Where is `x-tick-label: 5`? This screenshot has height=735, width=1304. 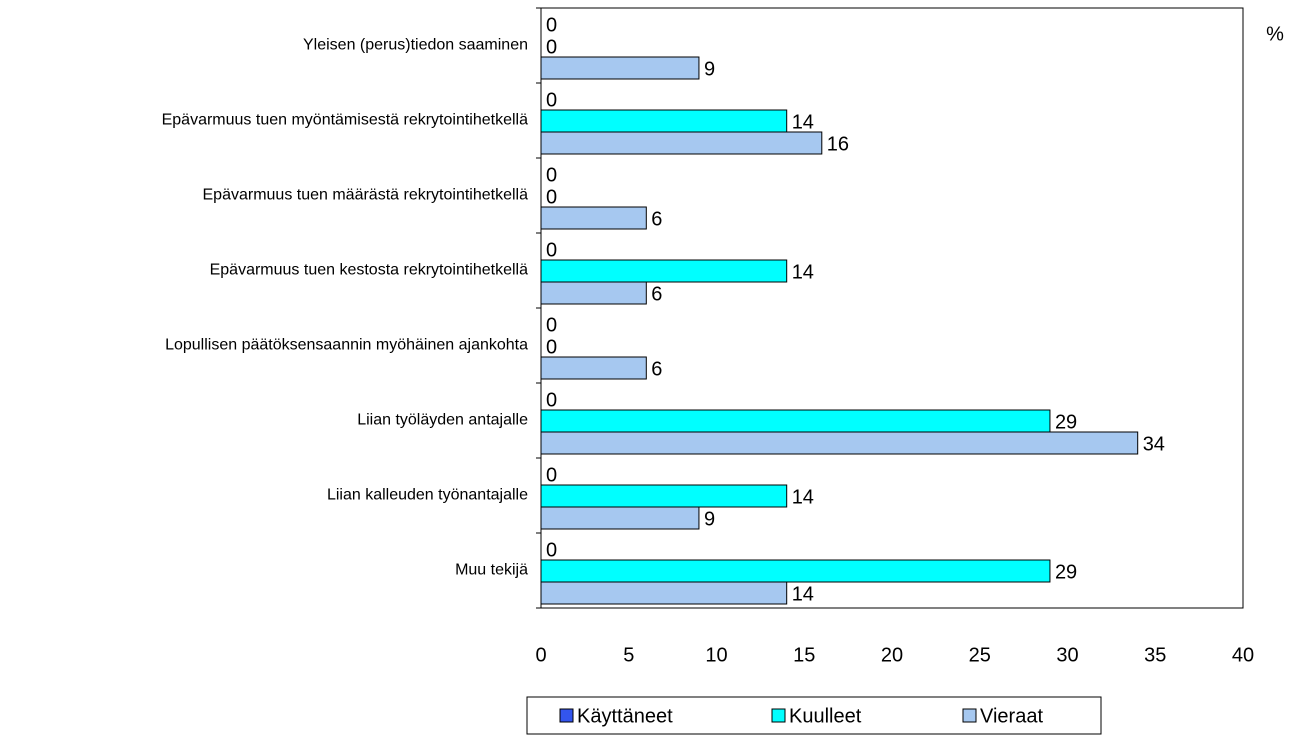 x-tick-label: 5 is located at coordinates (628, 655).